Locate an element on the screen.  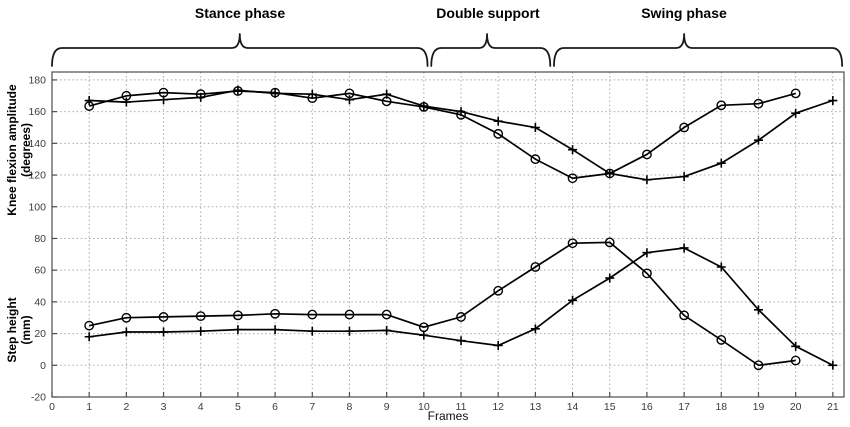
y-tick-label: 60 is located at coordinates (40, 271).